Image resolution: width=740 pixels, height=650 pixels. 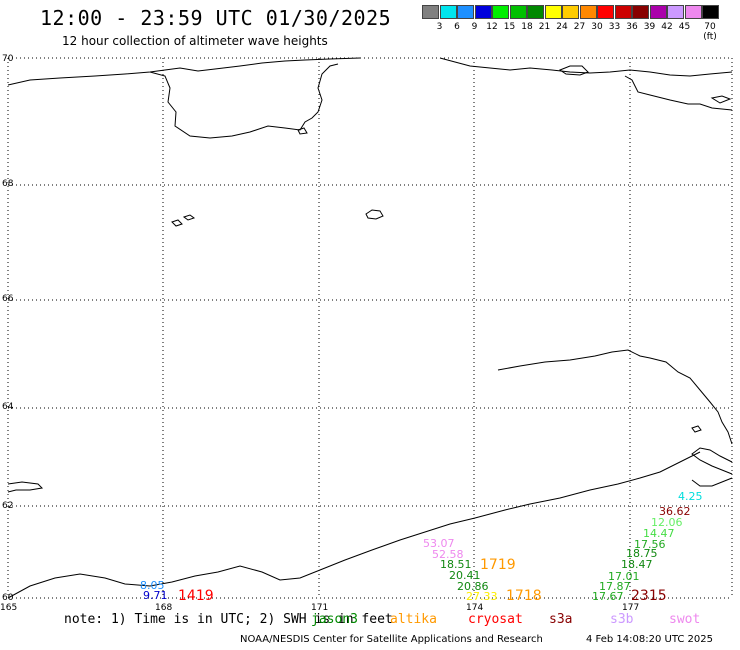 What do you see at coordinates (8, 184) in the screenshot?
I see `lat-label-68: 68` at bounding box center [8, 184].